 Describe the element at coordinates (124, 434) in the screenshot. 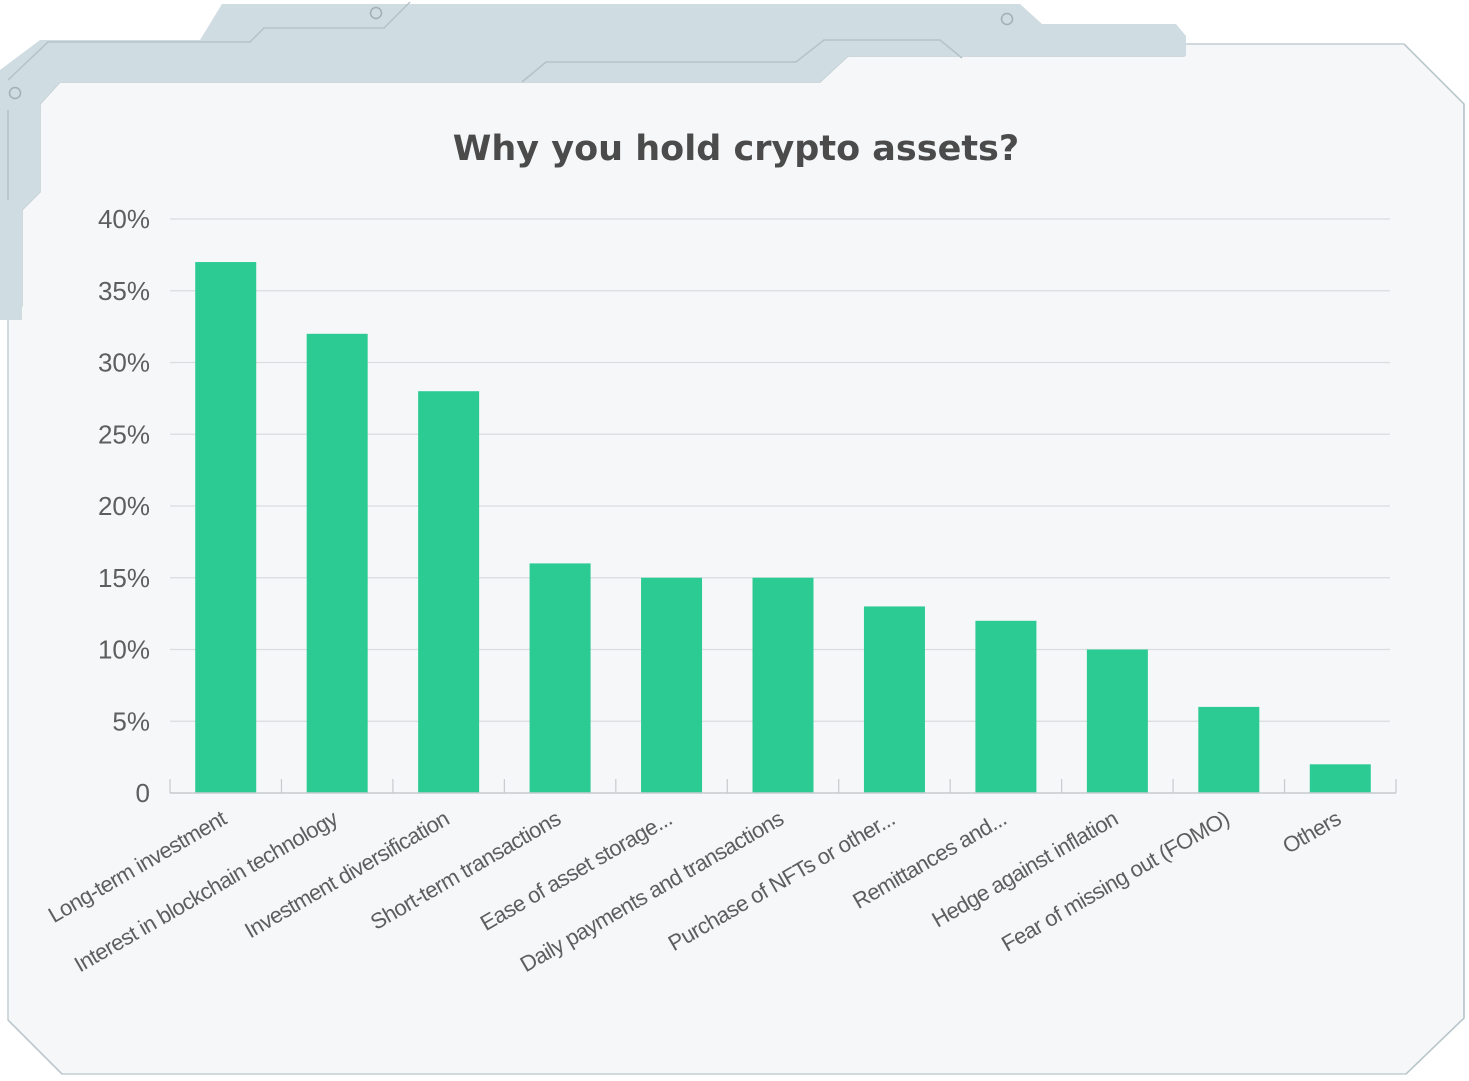

I see `y-tick-label: 25%` at that location.